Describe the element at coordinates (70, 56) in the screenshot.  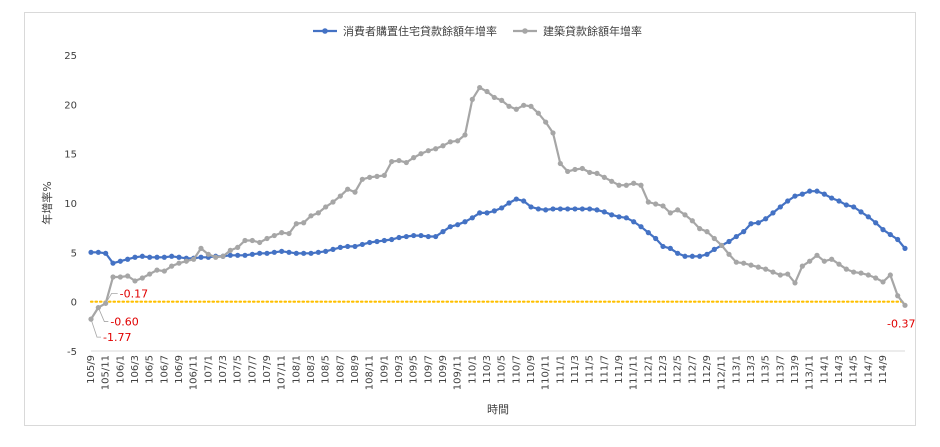
I see `y-tick-label: 25` at that location.